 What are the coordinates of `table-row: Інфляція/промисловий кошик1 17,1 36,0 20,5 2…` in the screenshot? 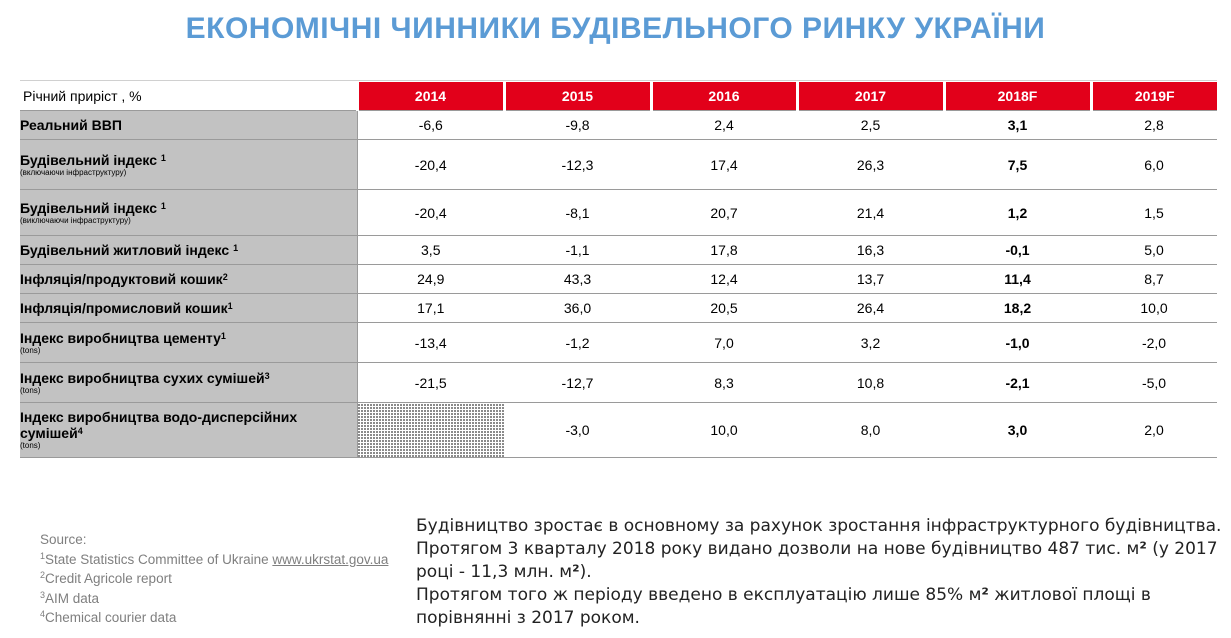 It's located at (618, 308).